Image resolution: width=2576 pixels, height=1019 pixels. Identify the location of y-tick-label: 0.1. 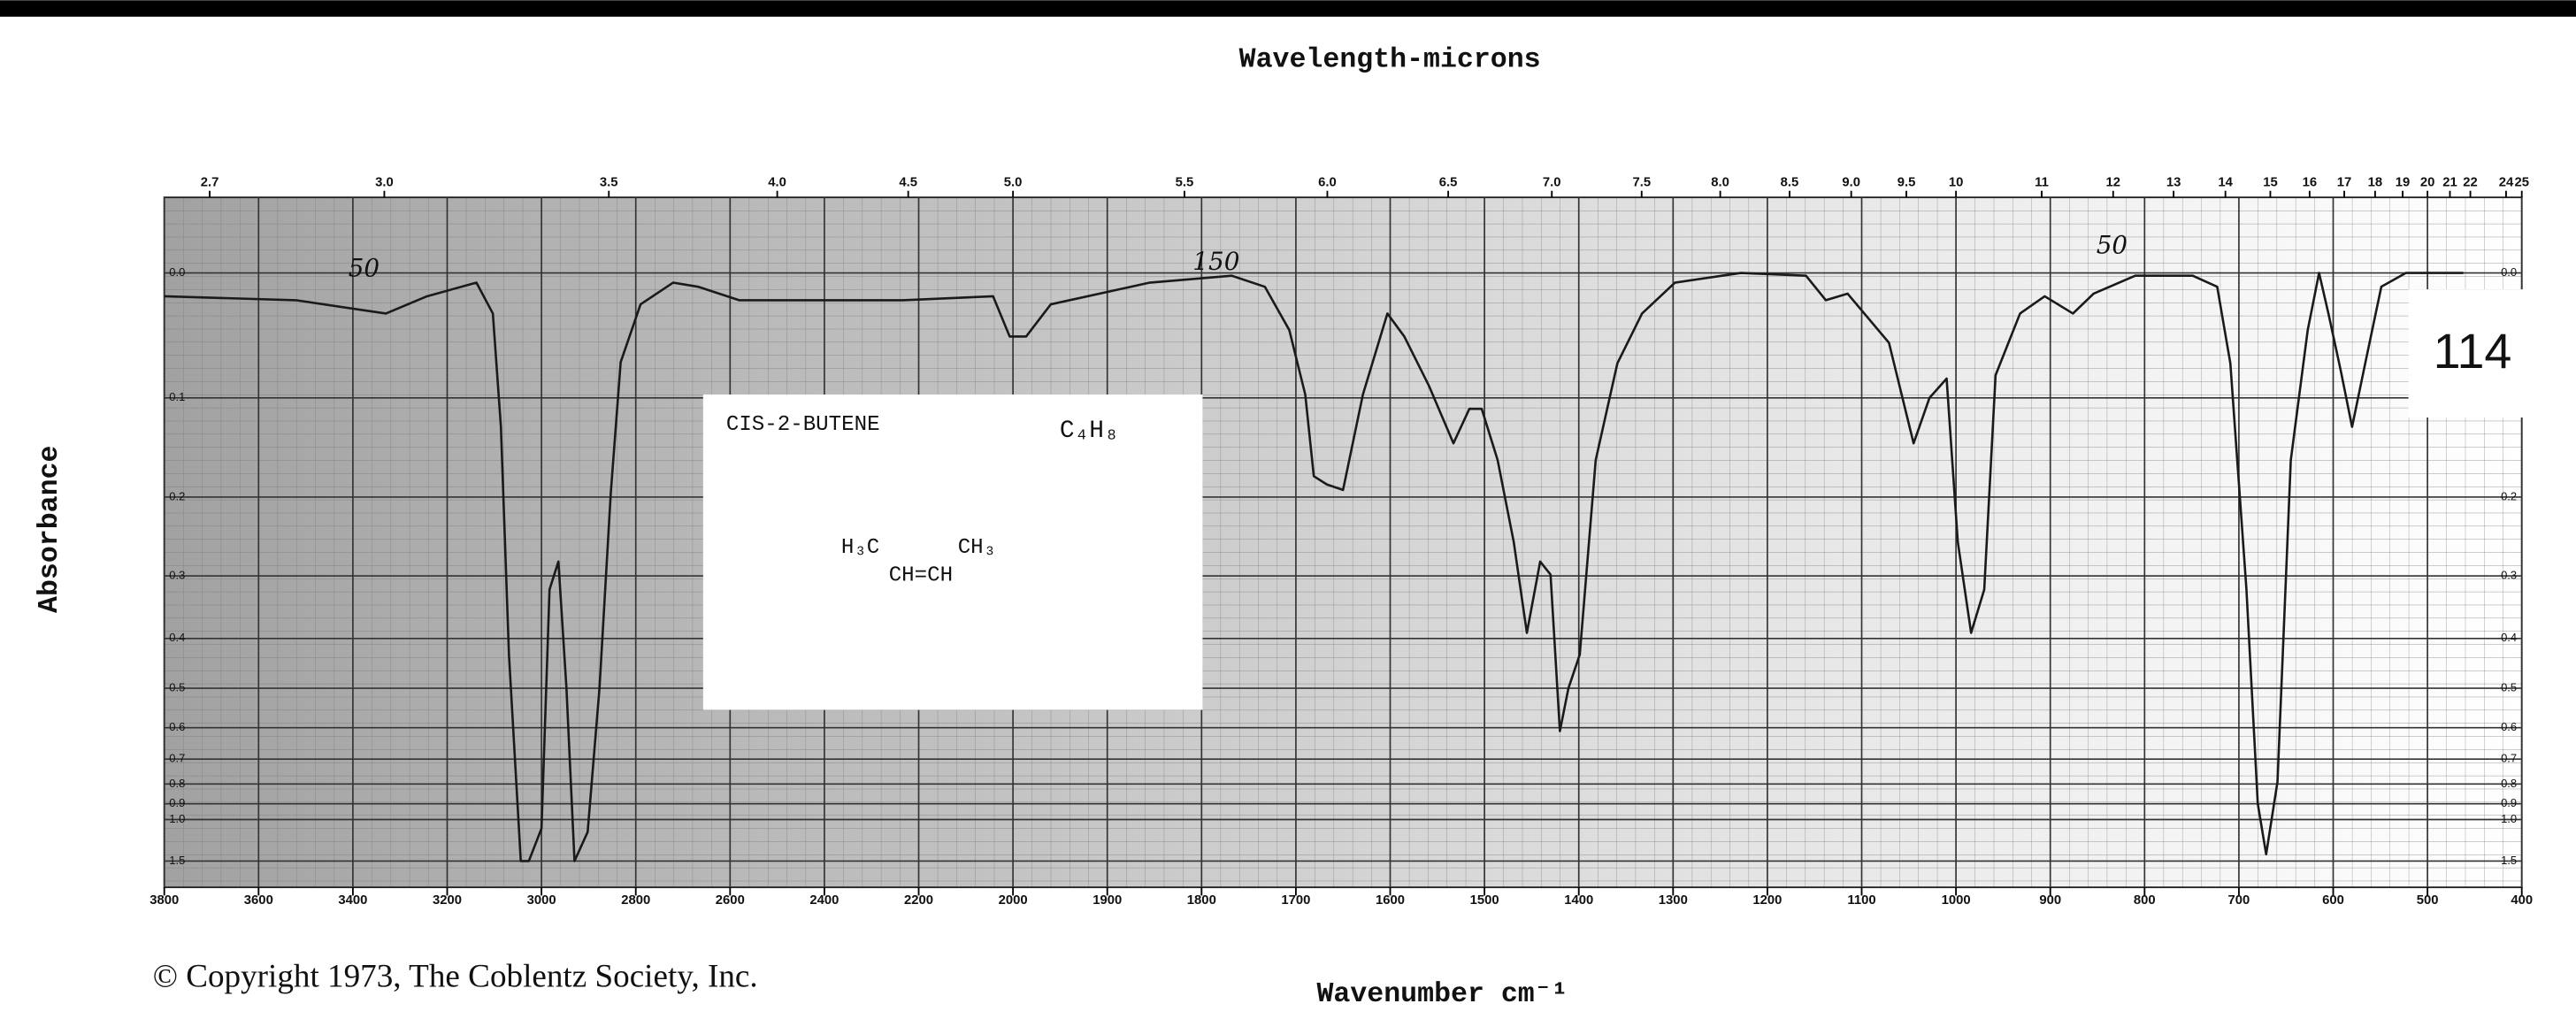
(177, 397).